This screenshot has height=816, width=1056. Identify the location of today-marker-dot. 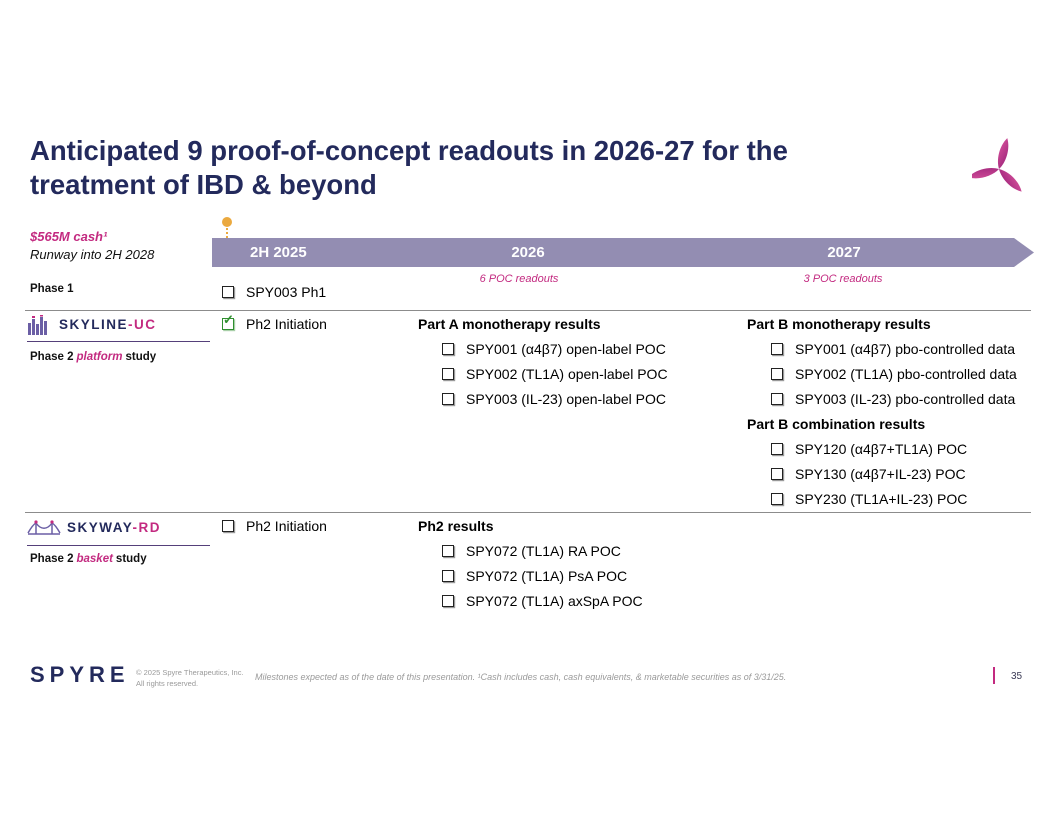
(227, 222).